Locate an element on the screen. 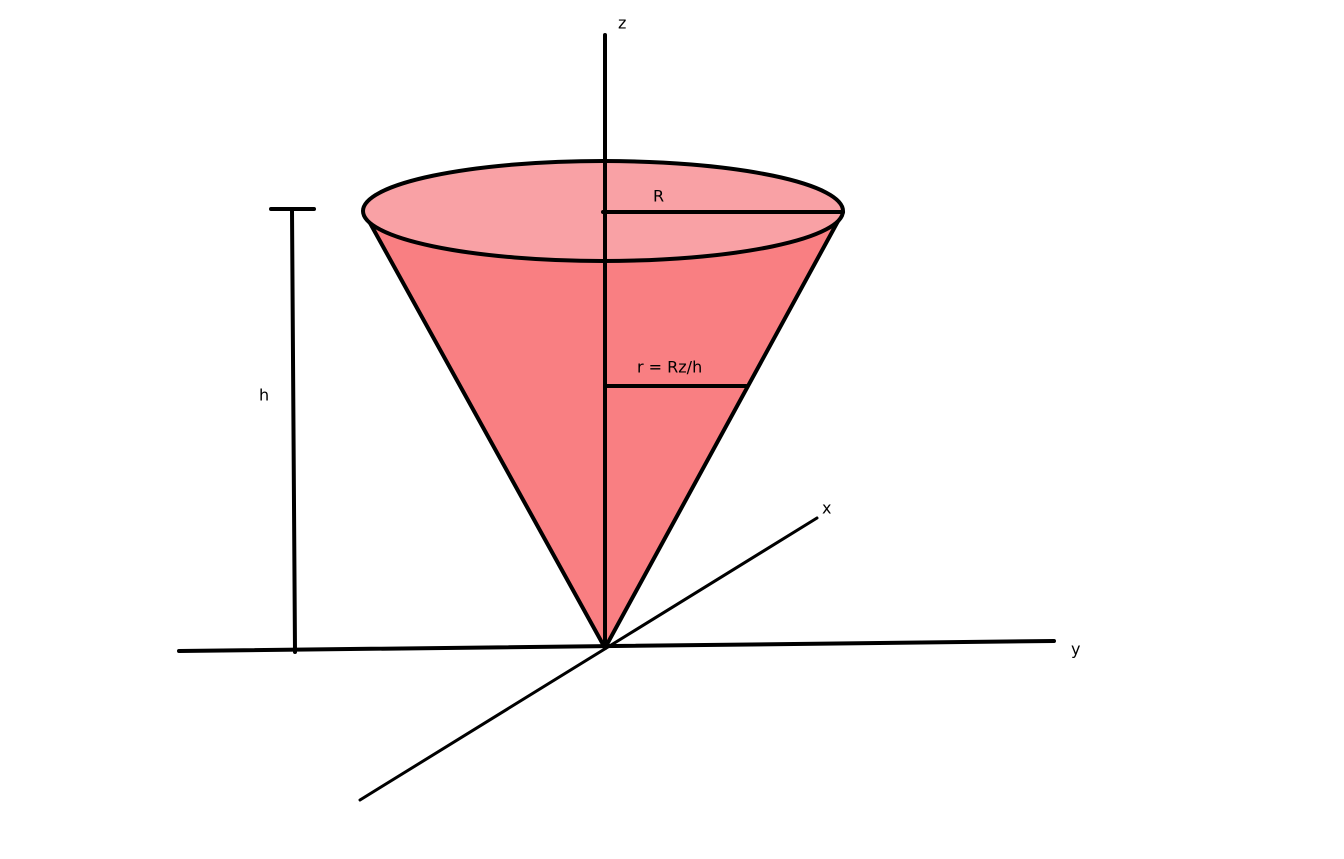  x-axis-label: x is located at coordinates (826, 508).